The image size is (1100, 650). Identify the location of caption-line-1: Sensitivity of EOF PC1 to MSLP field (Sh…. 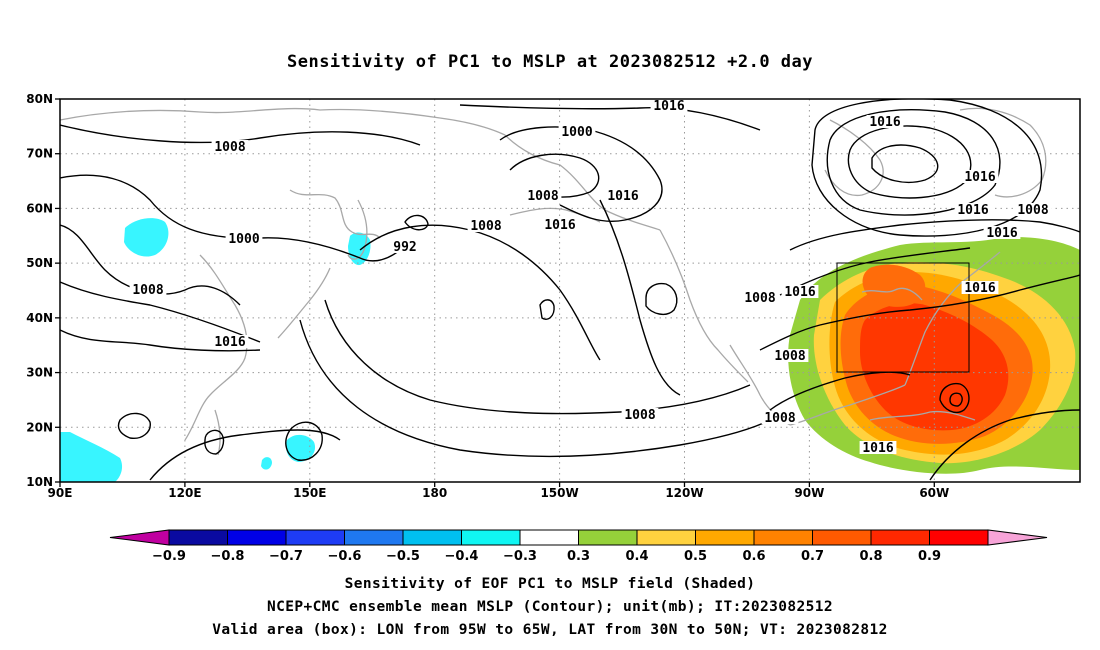
(550, 584).